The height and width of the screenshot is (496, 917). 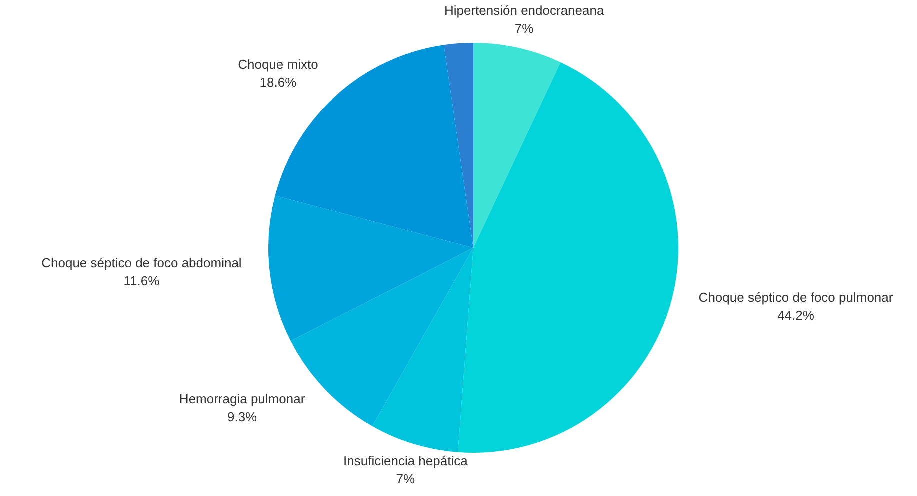 What do you see at coordinates (278, 64) in the screenshot?
I see `slice-label: Choque mixto` at bounding box center [278, 64].